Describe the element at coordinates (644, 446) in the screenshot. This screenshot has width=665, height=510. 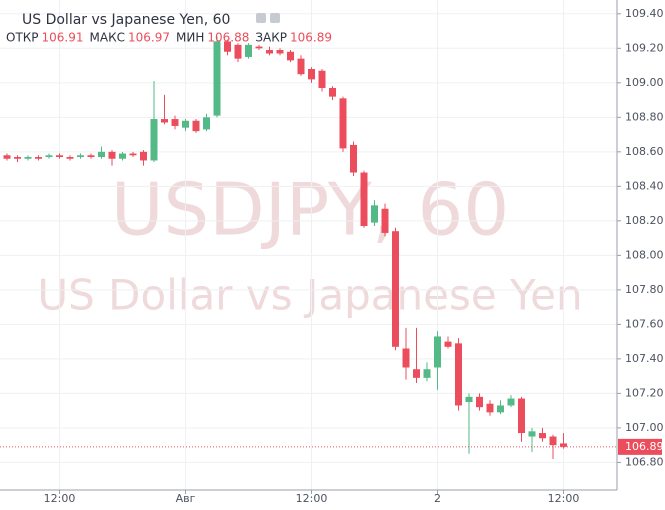
I see `last-price-label: 106.89` at that location.